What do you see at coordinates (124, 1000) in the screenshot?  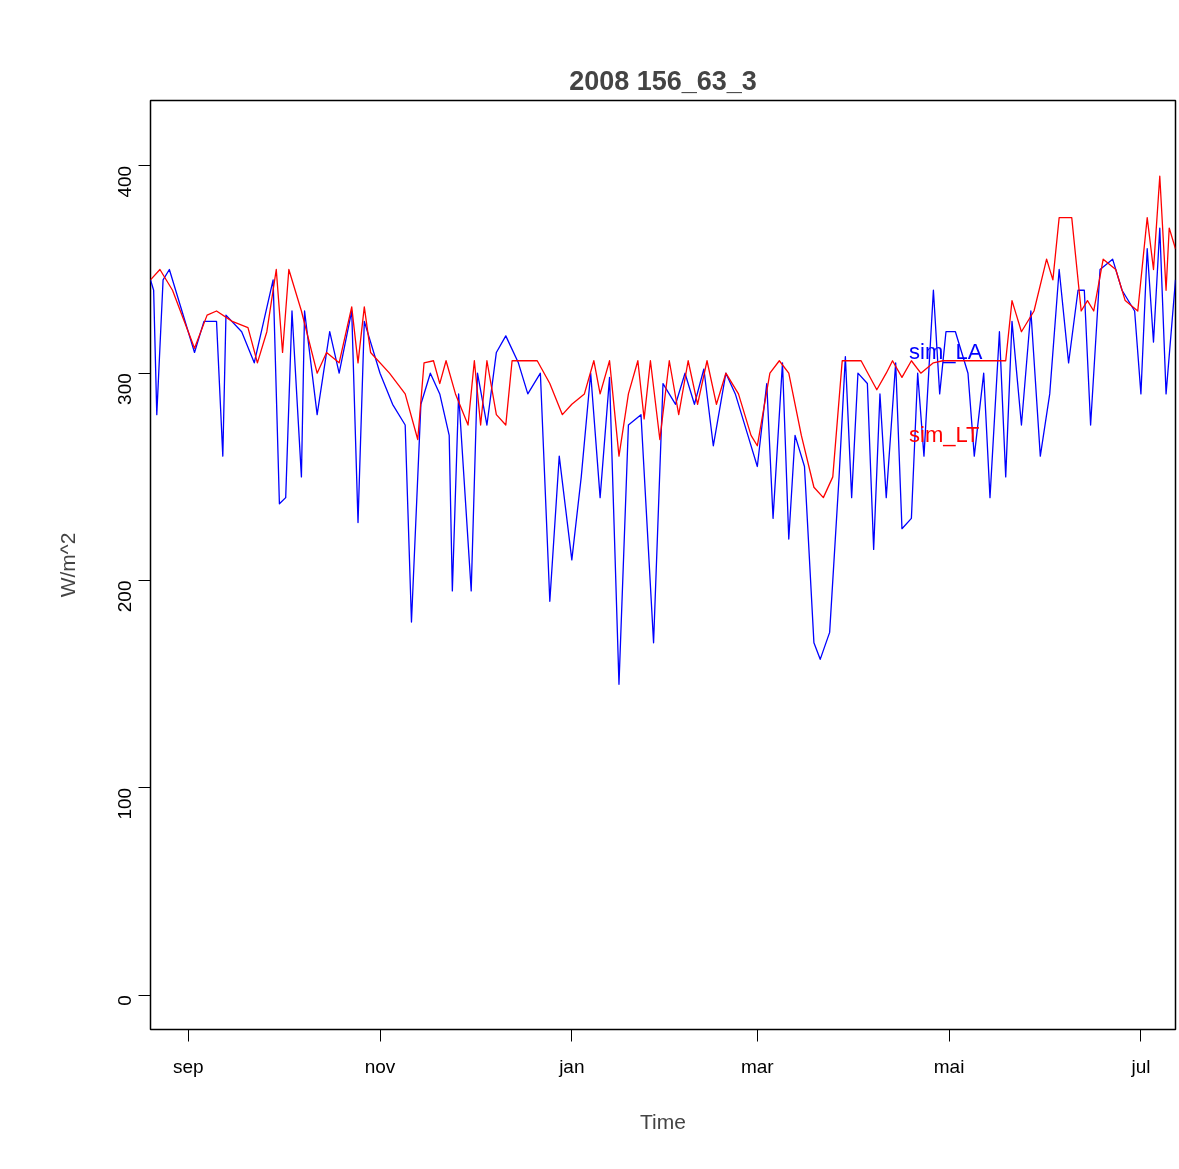 I see `y-tick-label: 0` at bounding box center [124, 1000].